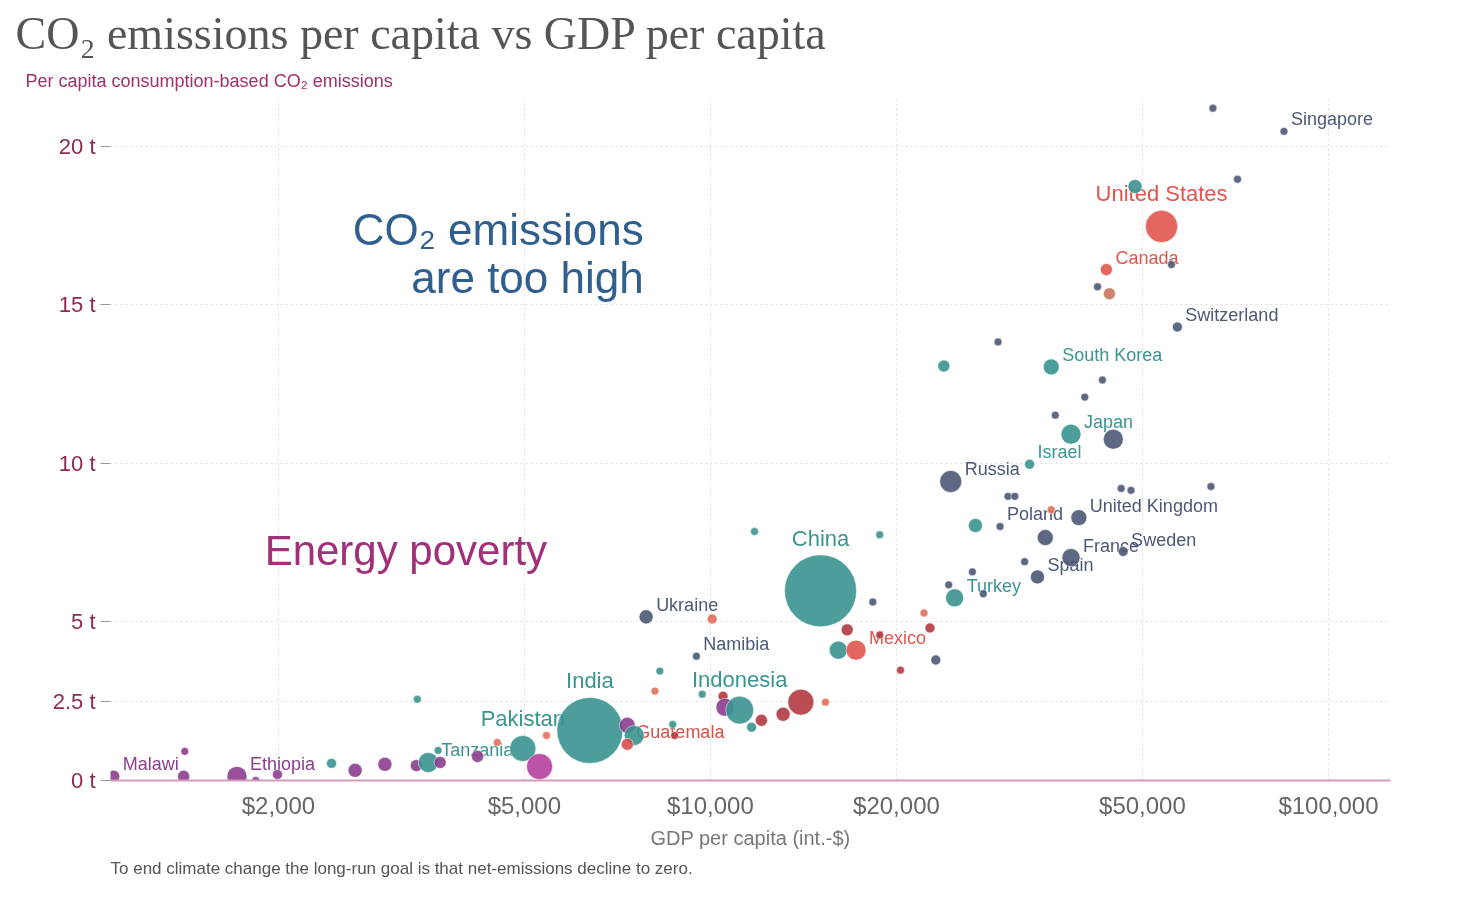 This screenshot has height=914, width=1463. I want to click on y-tick-label: 5 t, so click(83, 622).